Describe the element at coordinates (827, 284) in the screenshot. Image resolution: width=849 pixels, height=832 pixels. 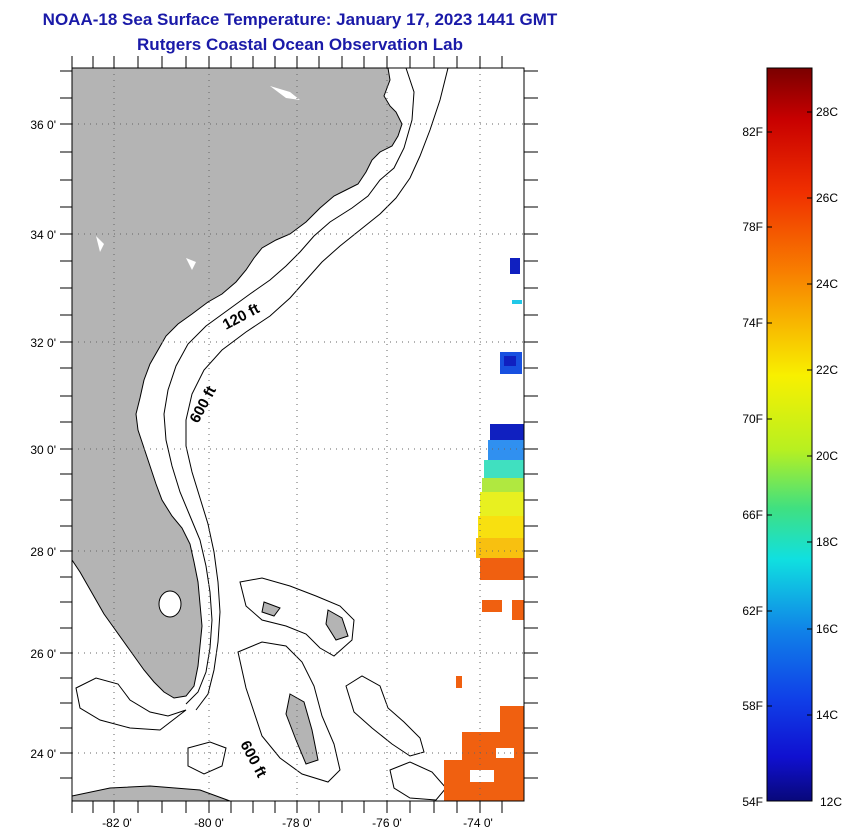
I see `celsius-label: 24C` at that location.